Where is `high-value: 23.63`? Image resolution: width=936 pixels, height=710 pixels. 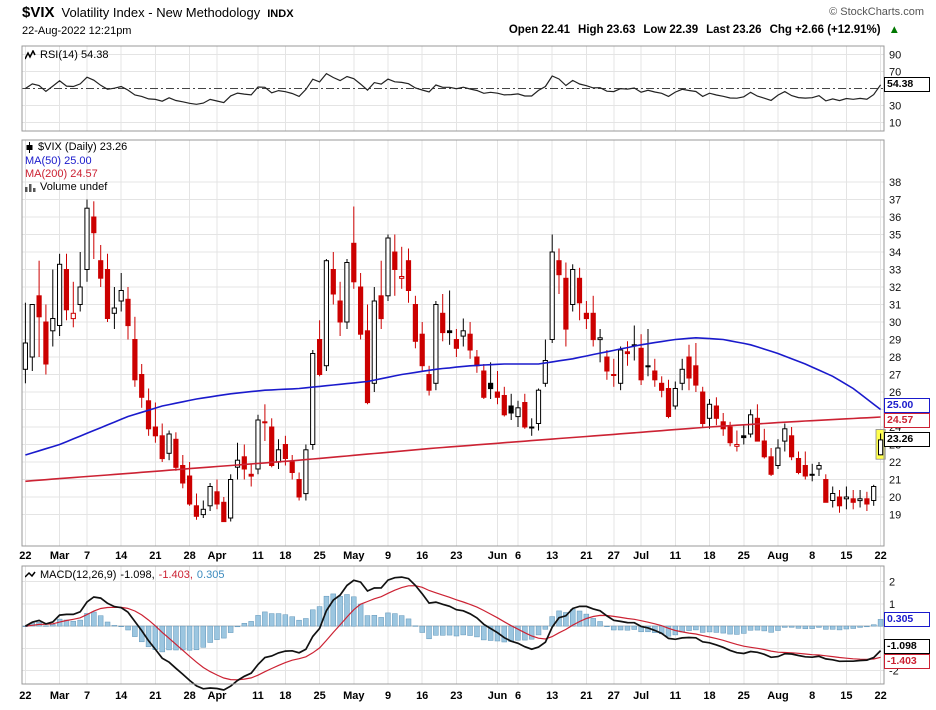 high-value: 23.63 is located at coordinates (621, 30).